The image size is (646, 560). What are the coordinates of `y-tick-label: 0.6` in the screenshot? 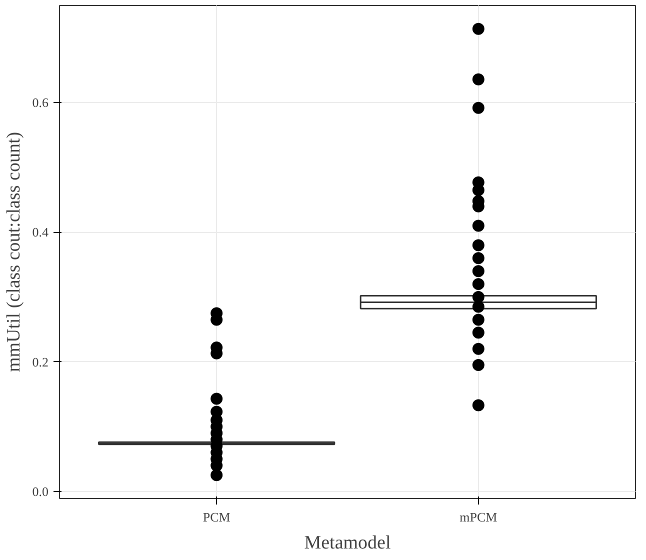 It's located at (40, 102).